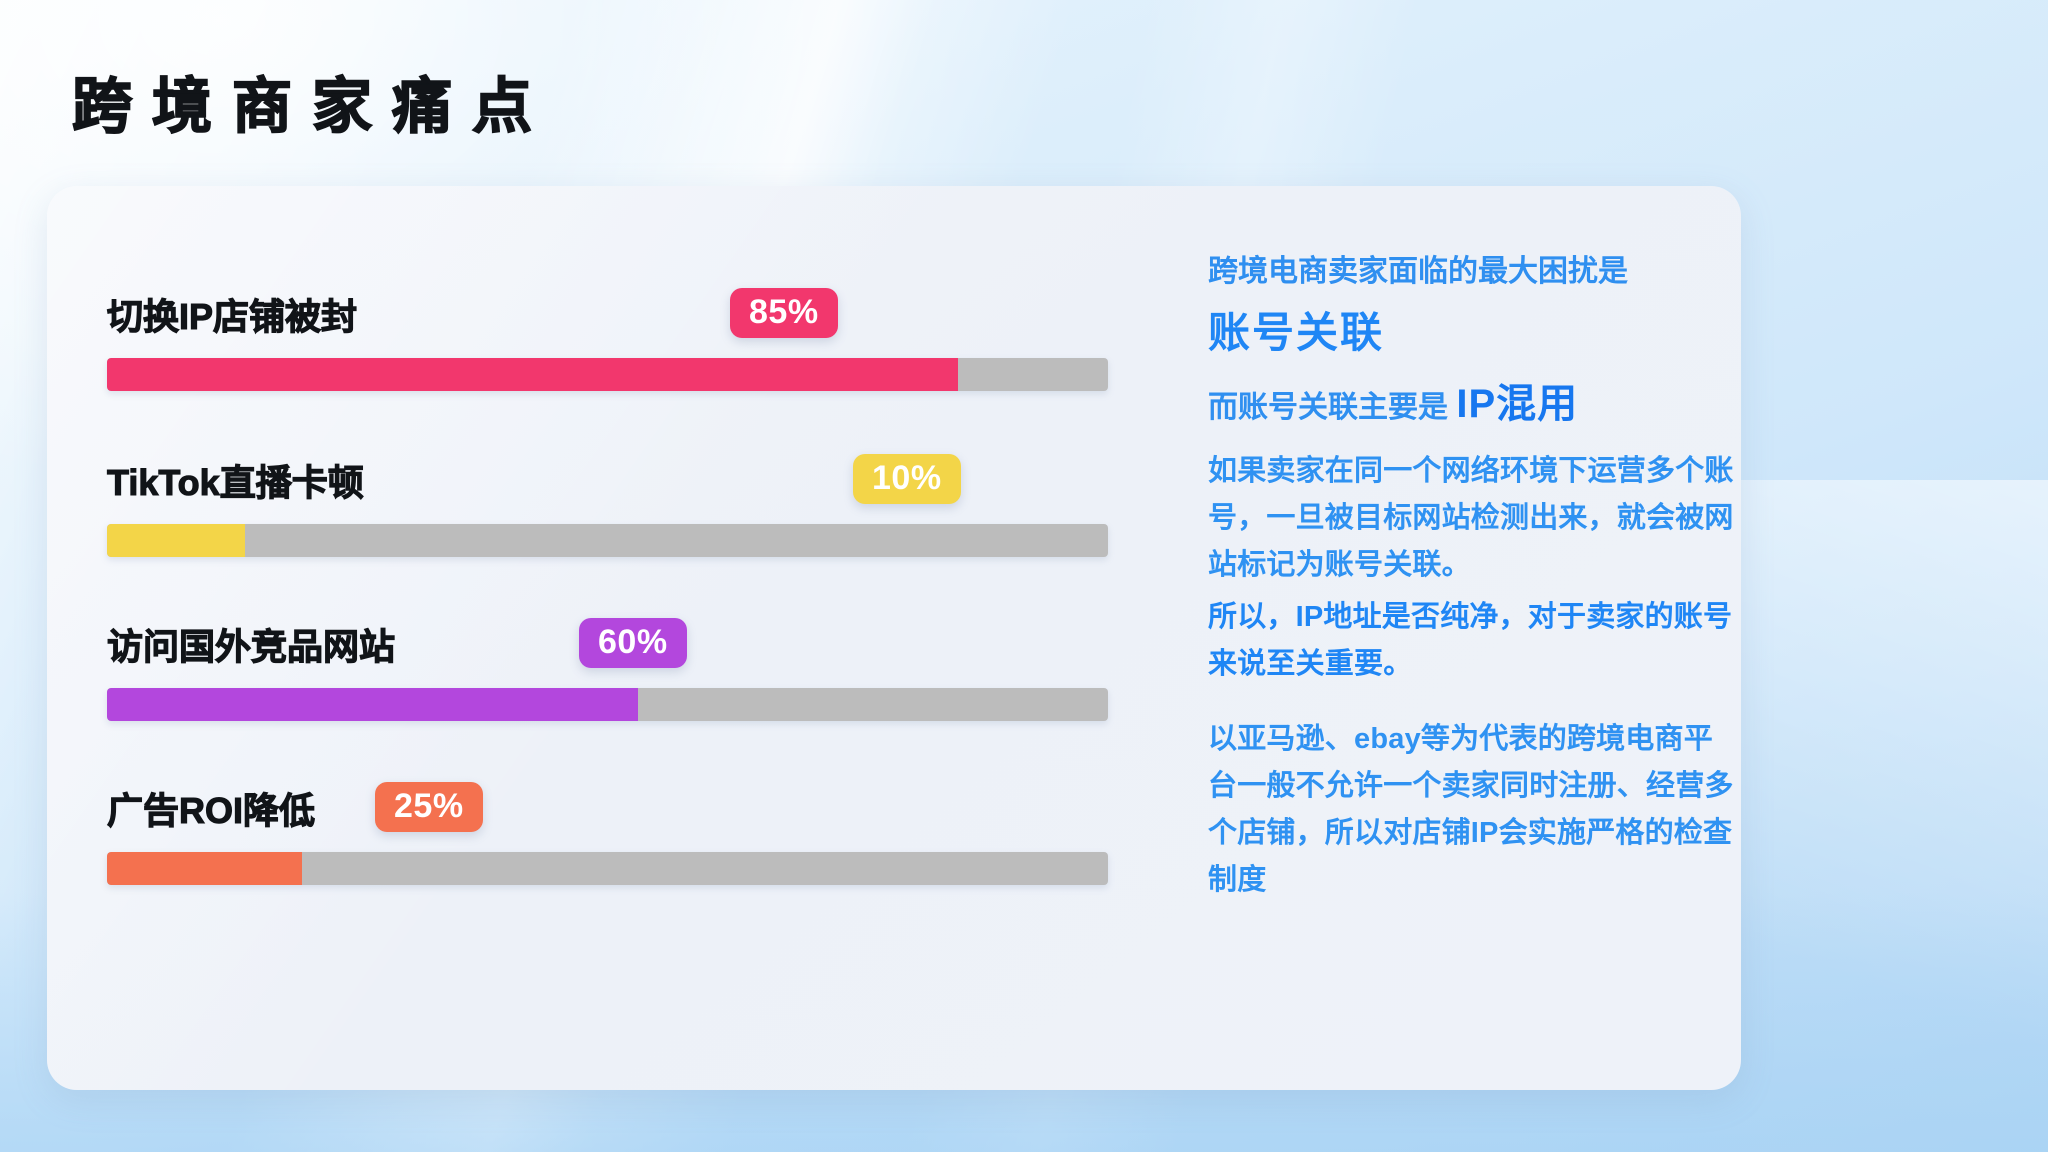 This screenshot has height=1152, width=2048. What do you see at coordinates (1418, 271) in the screenshot?
I see `lead-line-1: 跨境电商卖家面临的最大困扰是` at bounding box center [1418, 271].